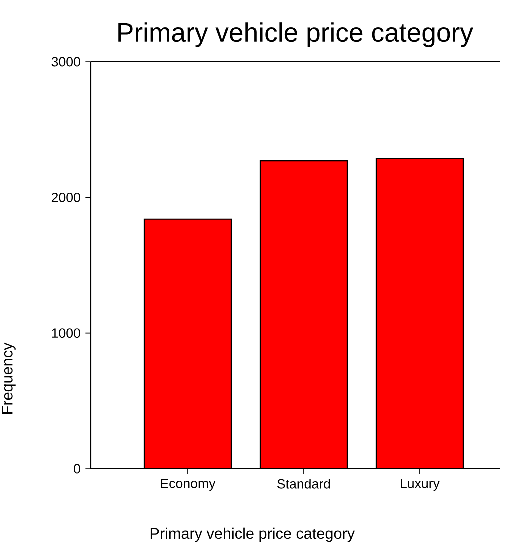  I want to click on y-axis-title: Frequency, so click(9, 378).